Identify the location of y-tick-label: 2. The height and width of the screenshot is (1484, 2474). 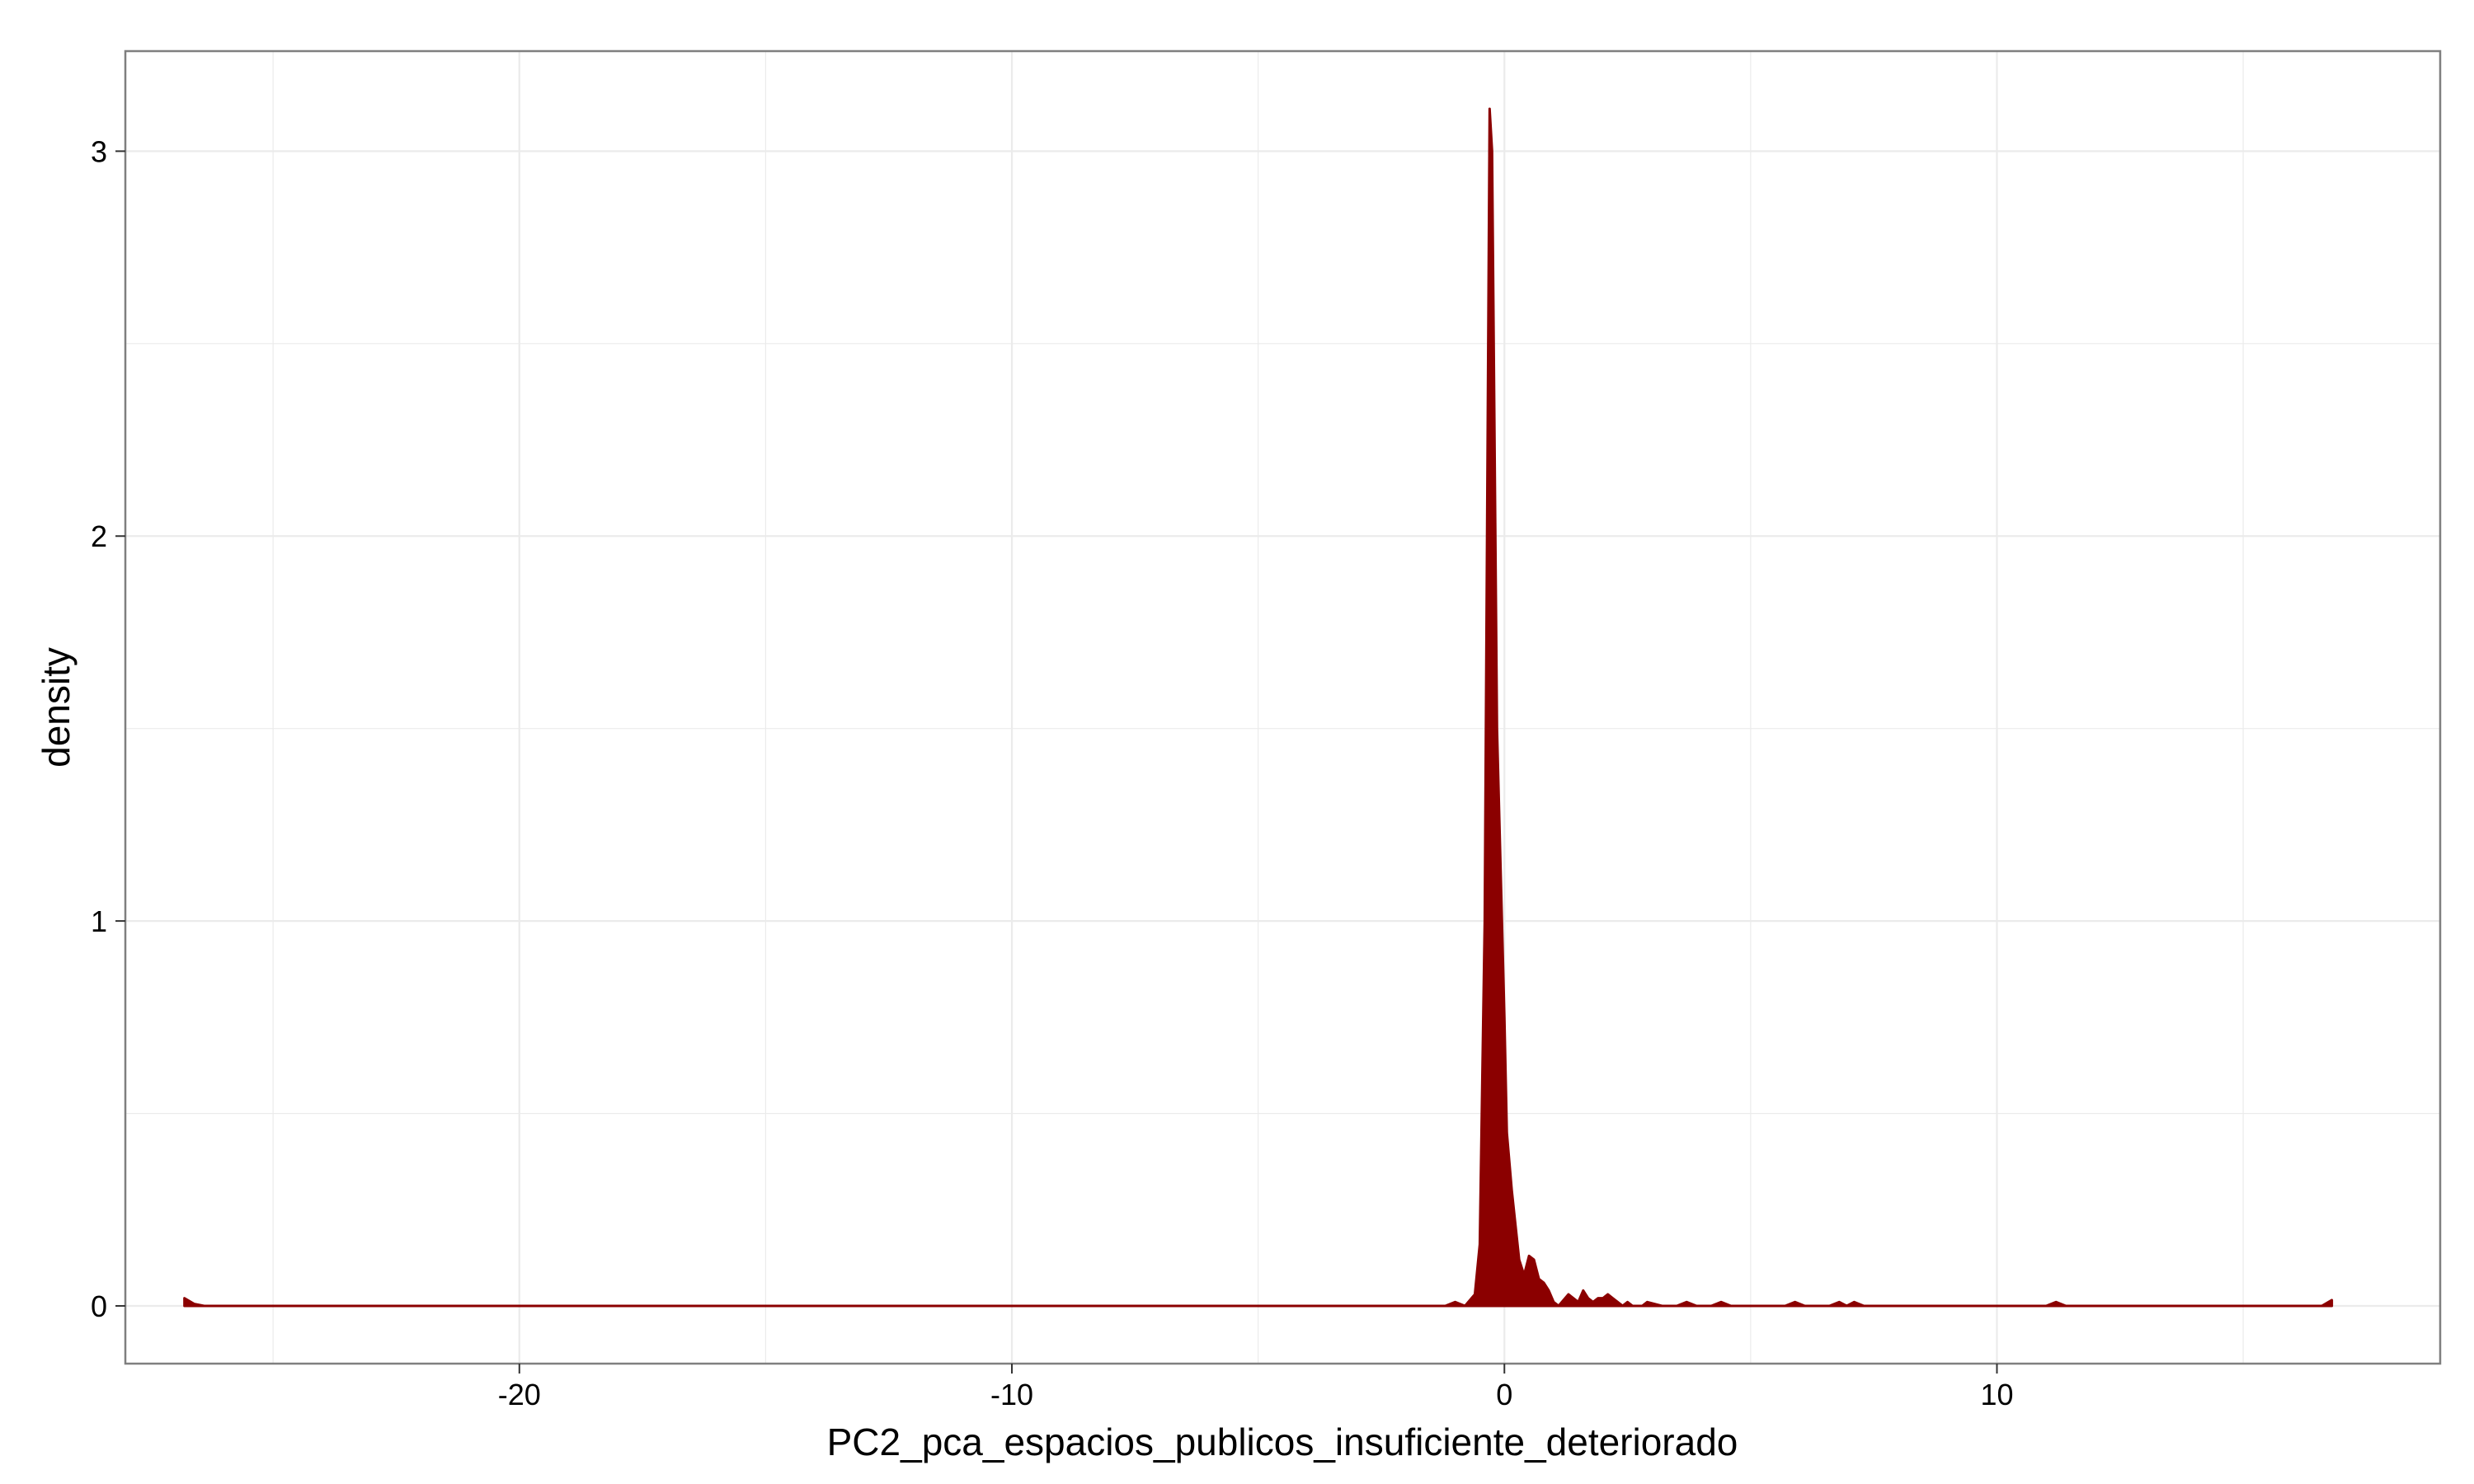
(99, 536).